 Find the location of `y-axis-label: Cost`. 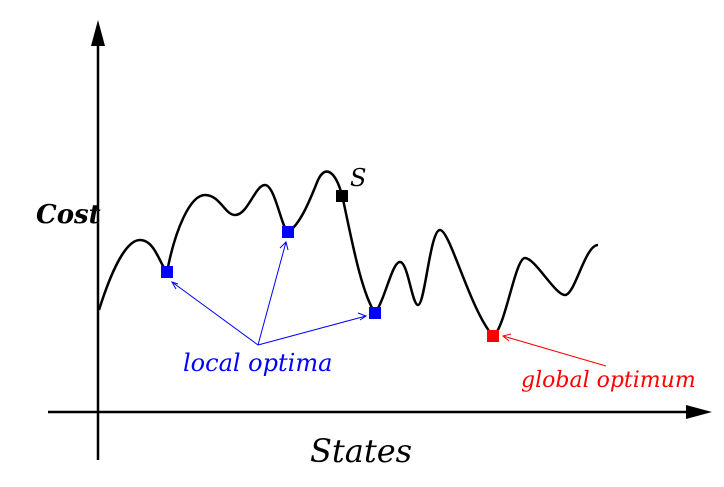

y-axis-label: Cost is located at coordinates (68, 215).